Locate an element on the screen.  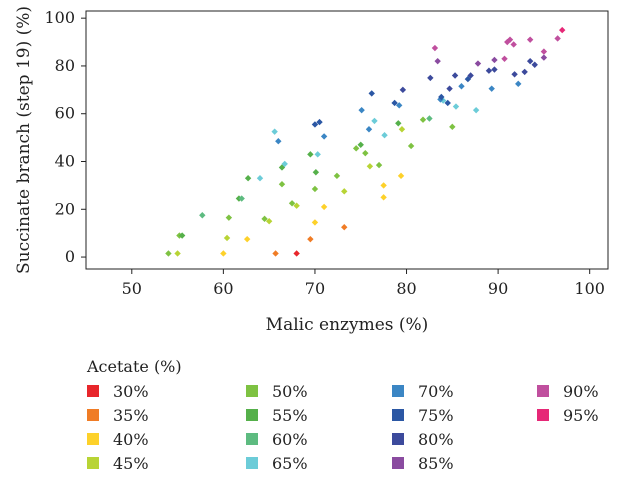
legend-item: 85% is located at coordinates (423, 463).